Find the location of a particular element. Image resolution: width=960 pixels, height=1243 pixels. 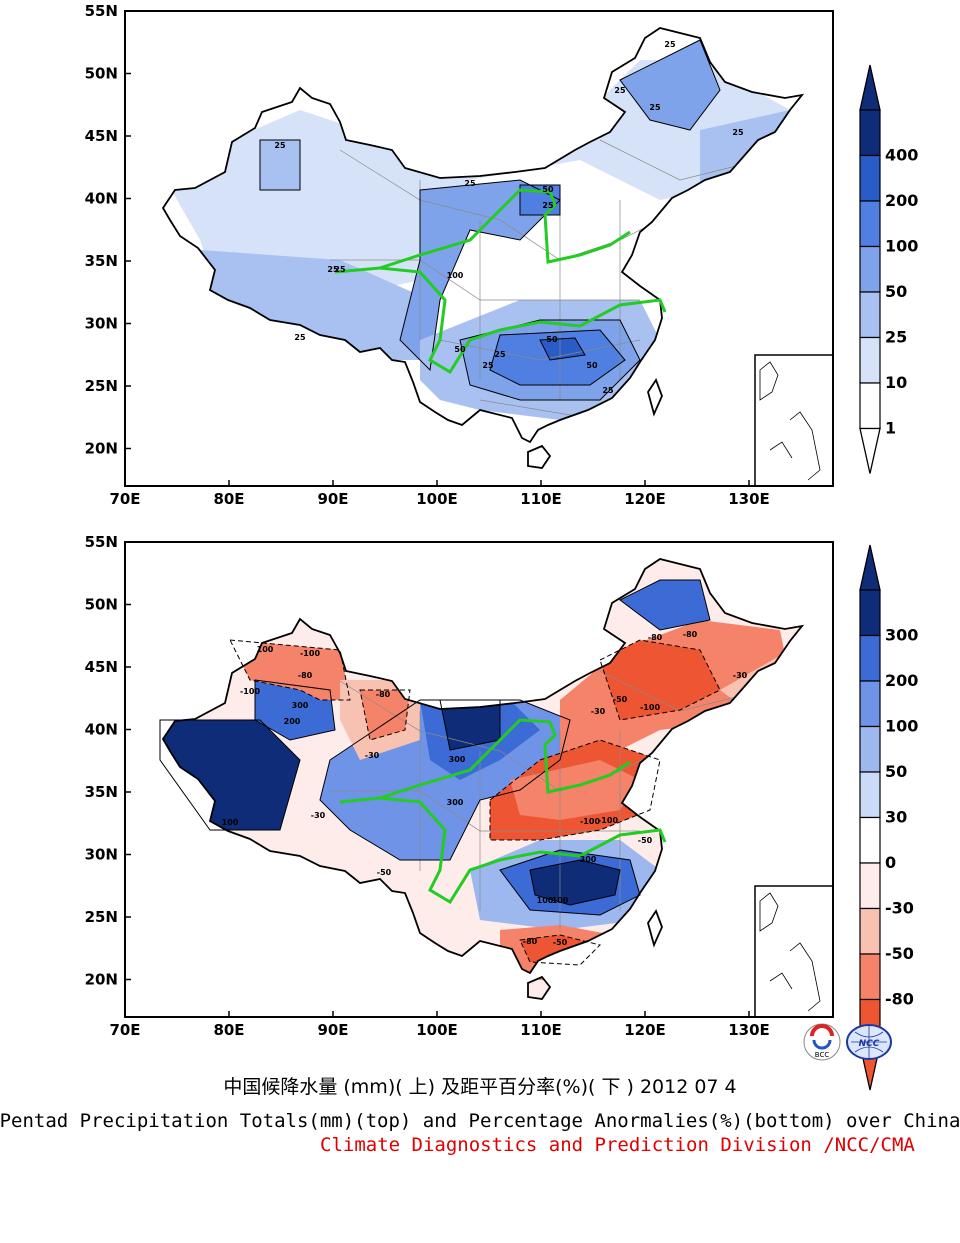

colorbar-label: 1 is located at coordinates (890, 428).